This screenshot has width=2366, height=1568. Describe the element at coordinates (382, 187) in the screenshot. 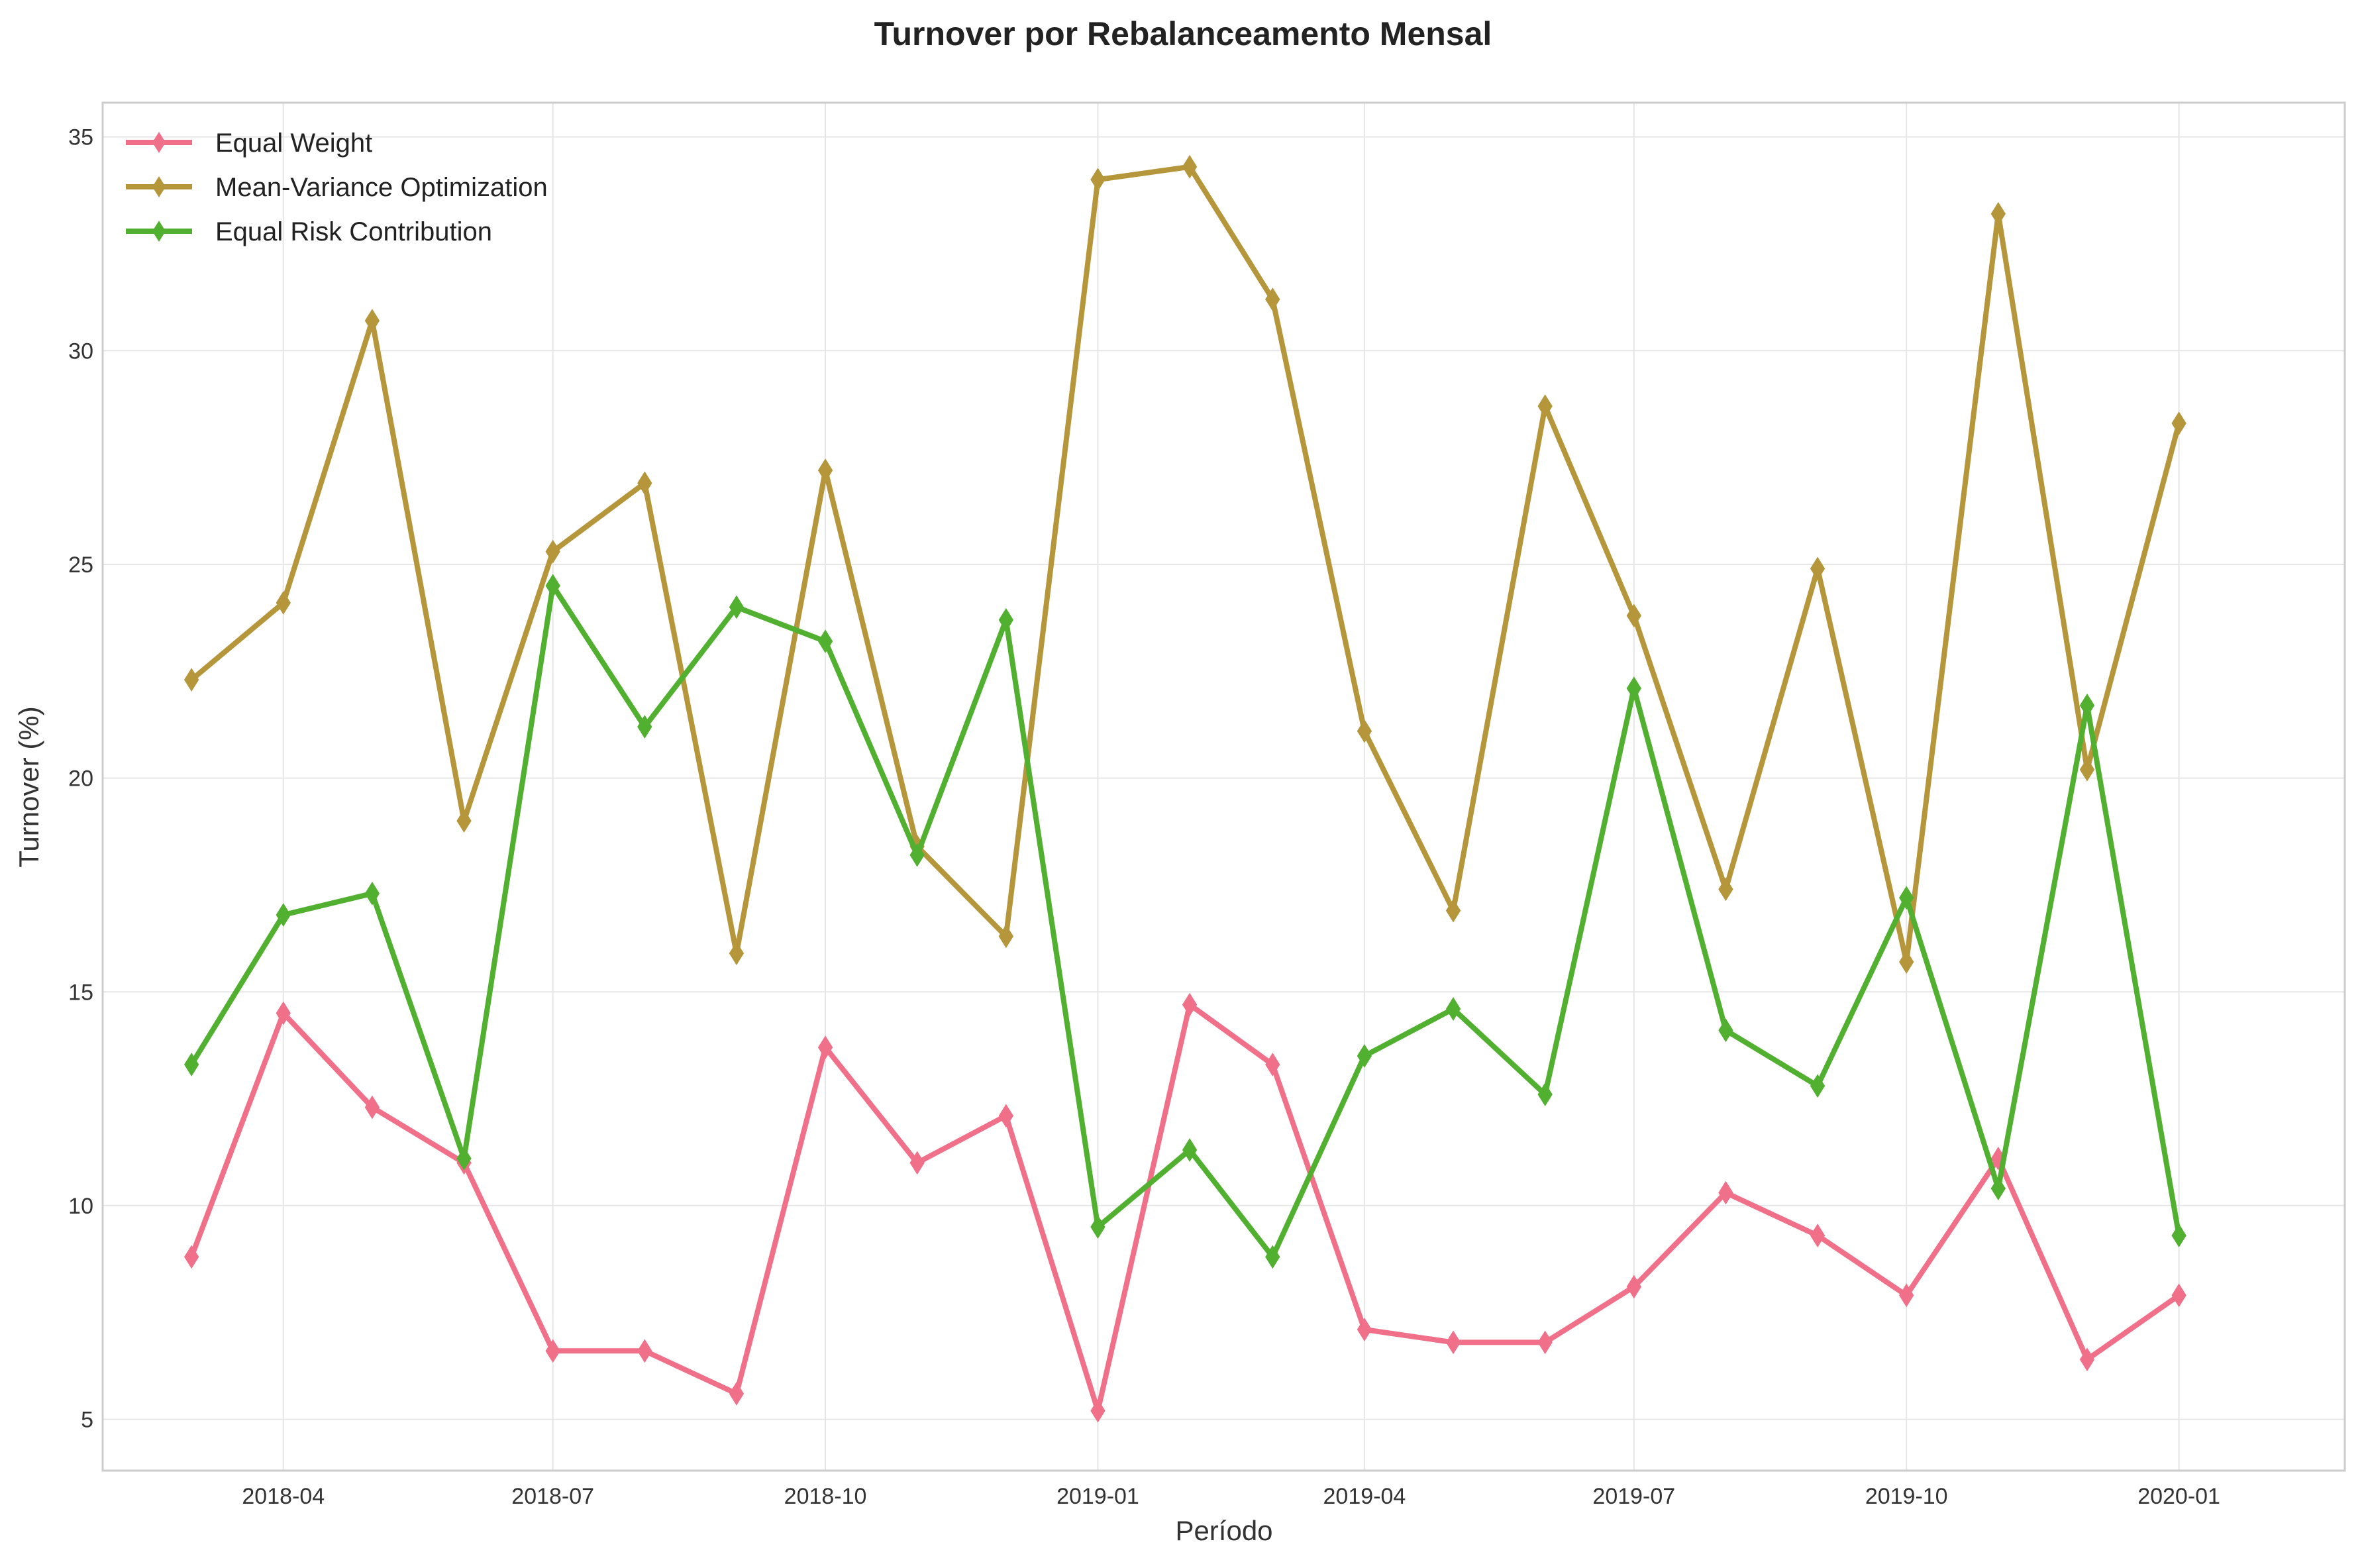

I see `legend-label: Mean-Variance Optimization` at that location.